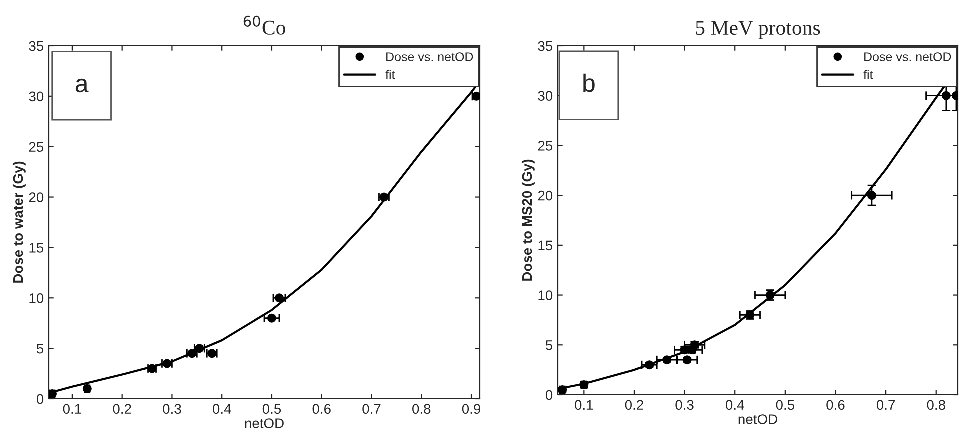 Image resolution: width=966 pixels, height=443 pixels. What do you see at coordinates (265, 25) in the screenshot?
I see `chart-title: $^{60}$Co` at bounding box center [265, 25].